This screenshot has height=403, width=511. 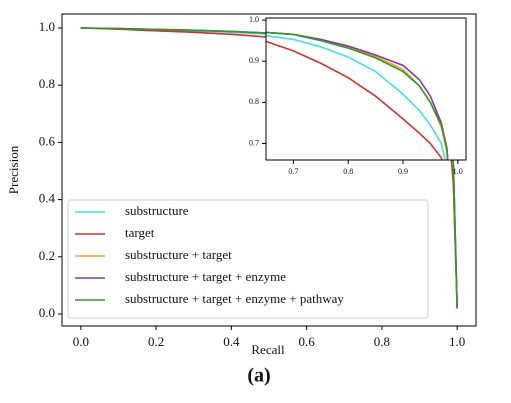 What do you see at coordinates (47, 198) in the screenshot?
I see `y-tick-label: 0.4` at bounding box center [47, 198].